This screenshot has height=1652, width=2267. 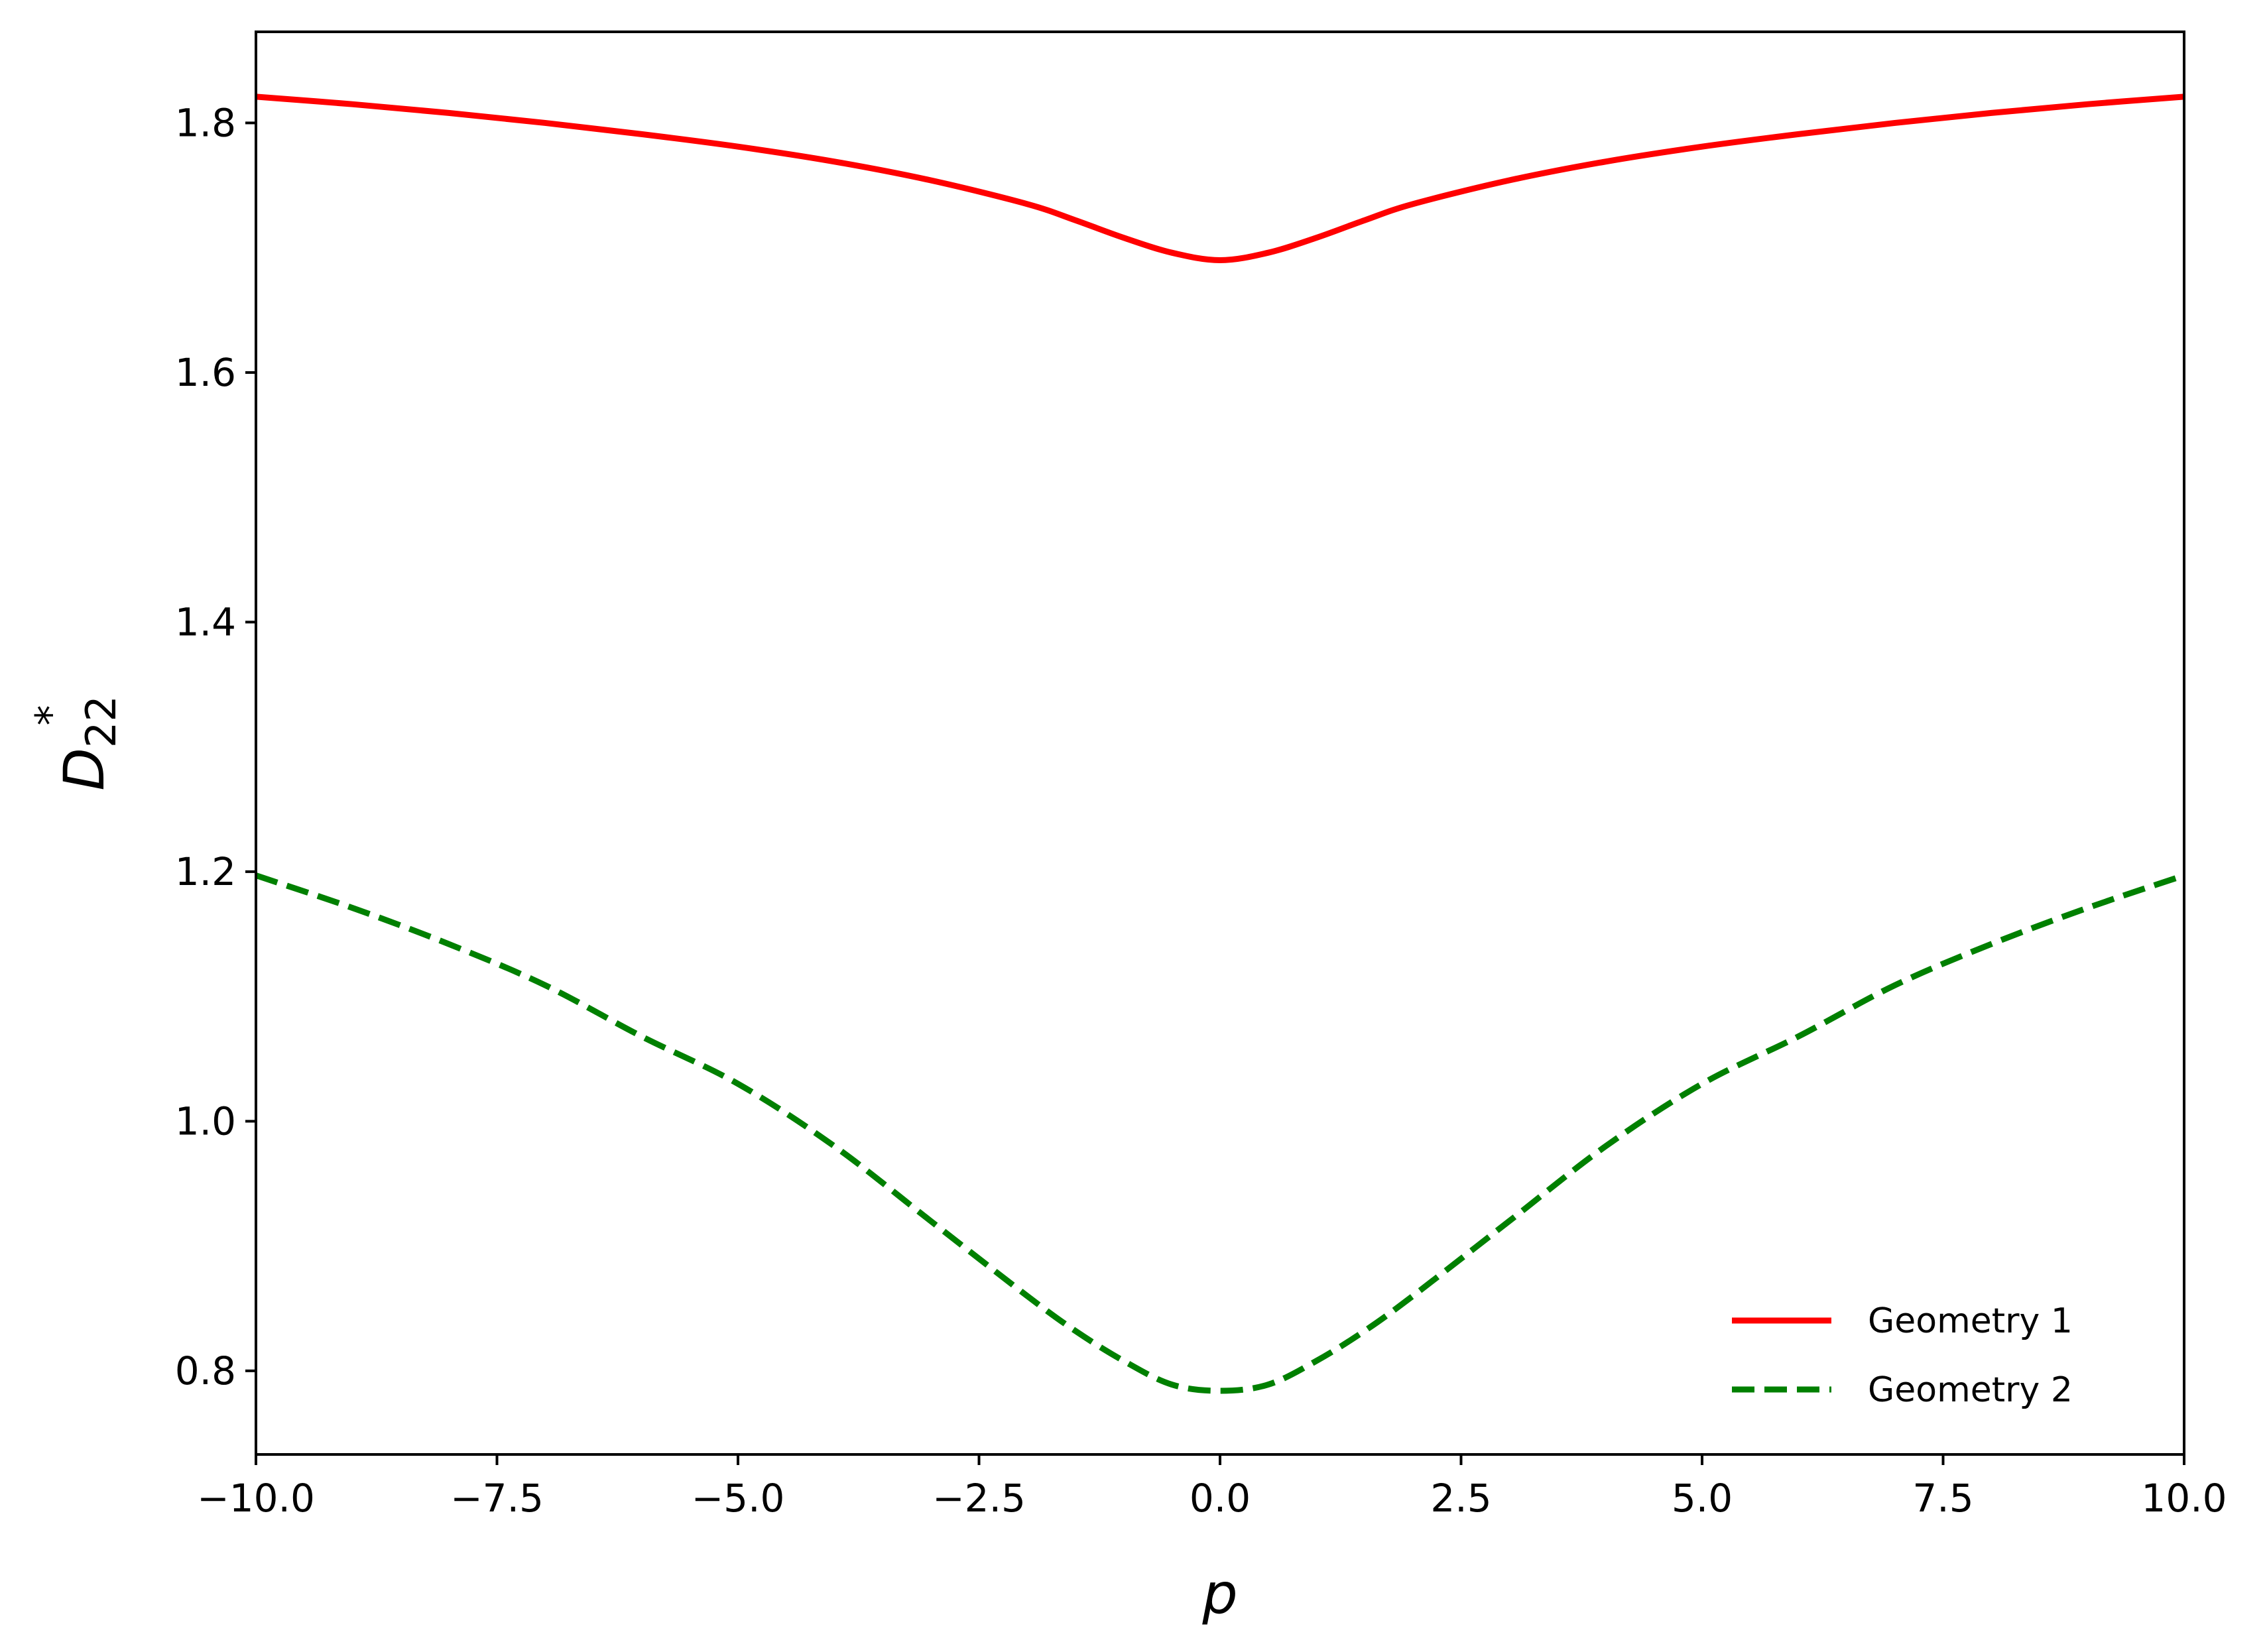 I want to click on y-tick-label: 1.0, so click(x=205, y=1121).